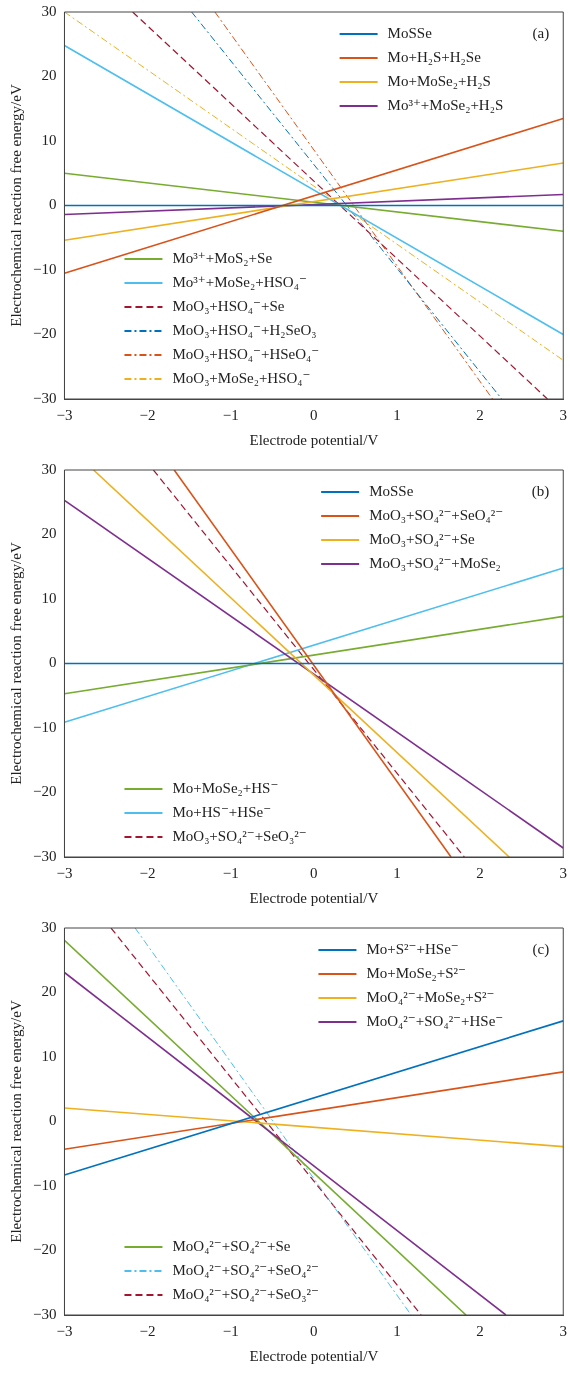 This screenshot has height=1376, width=570. I want to click on legend-label: MoO₃+SO₄²⁻+Se, so click(422, 538).